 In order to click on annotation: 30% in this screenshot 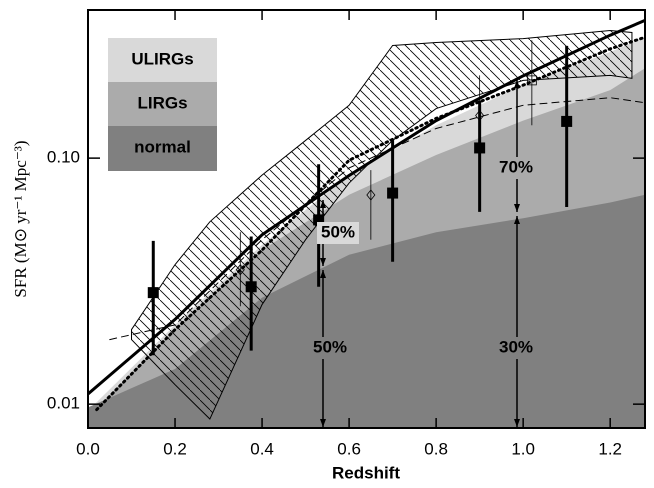, I will do `click(516, 346)`.